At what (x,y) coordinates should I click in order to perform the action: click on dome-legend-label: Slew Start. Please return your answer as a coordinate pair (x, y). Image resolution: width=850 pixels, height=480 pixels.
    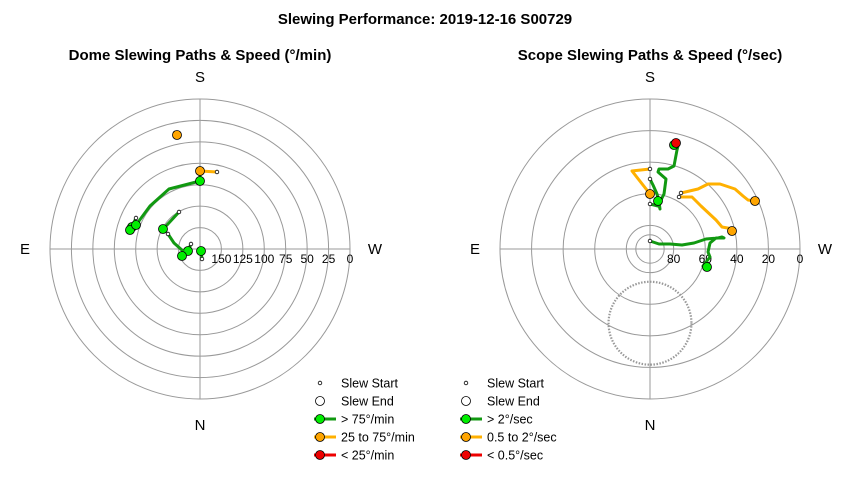
    Looking at the image, I should click on (369, 384).